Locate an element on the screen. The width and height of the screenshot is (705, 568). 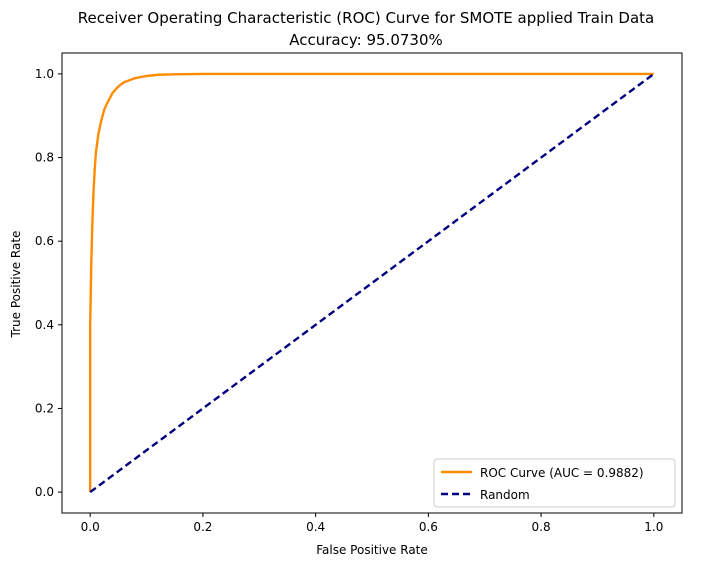
y-tick-label: 0.0 is located at coordinates (44, 492).